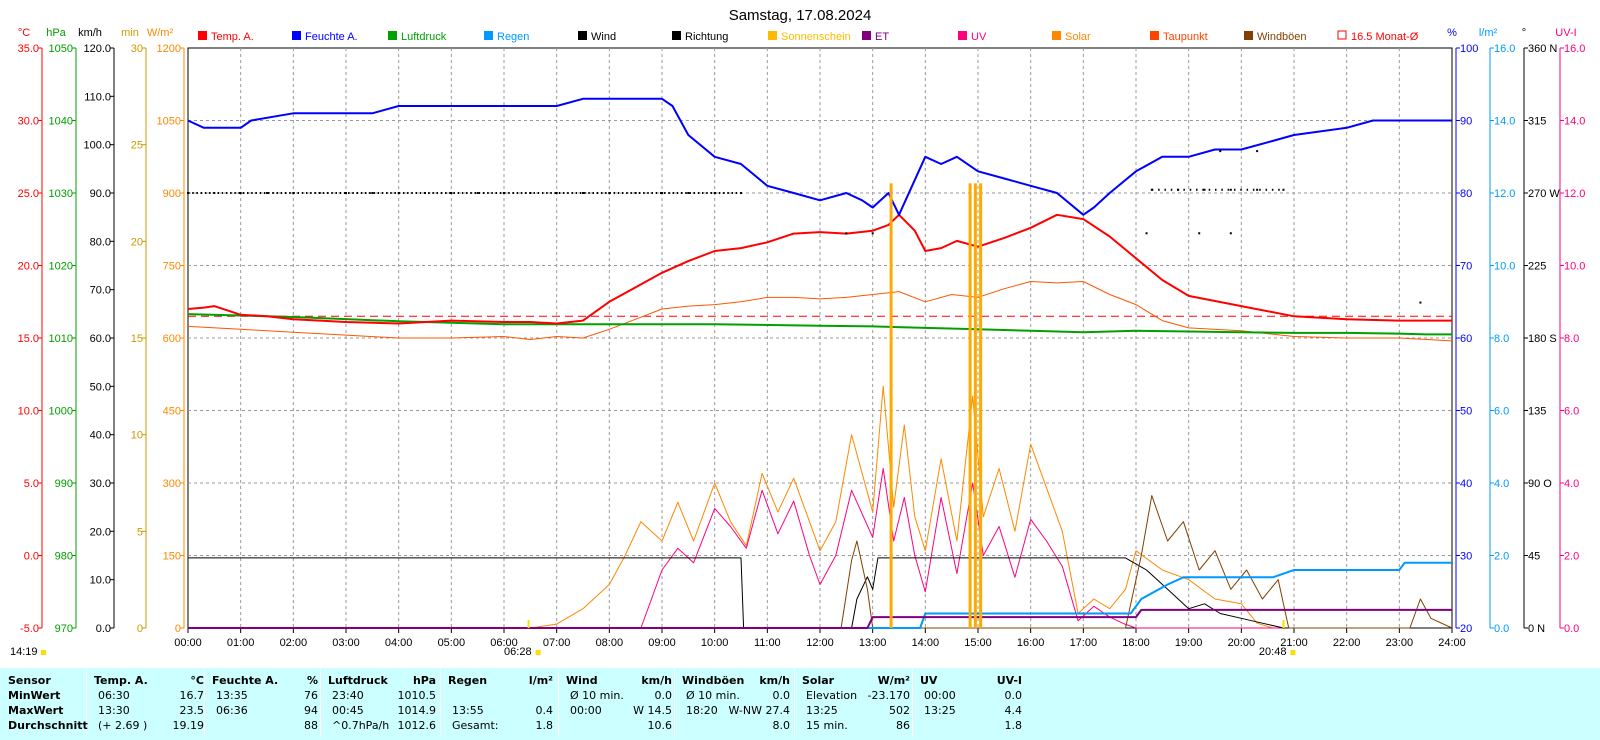  Describe the element at coordinates (1189, 643) in the screenshot. I see `x-tick-label: 19:00` at that location.